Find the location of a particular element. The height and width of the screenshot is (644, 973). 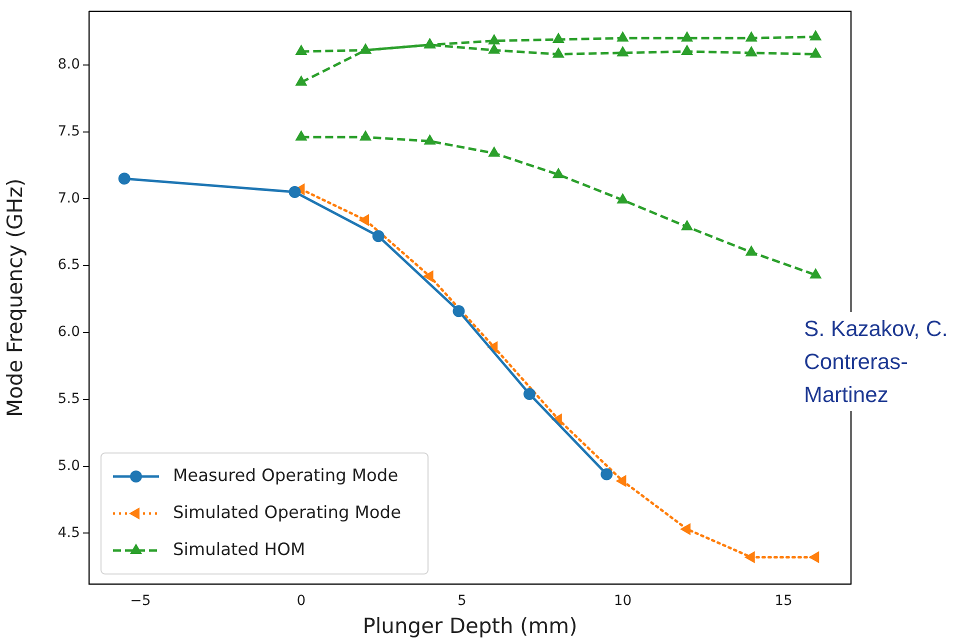

x-tick-label: 0 is located at coordinates (301, 601).